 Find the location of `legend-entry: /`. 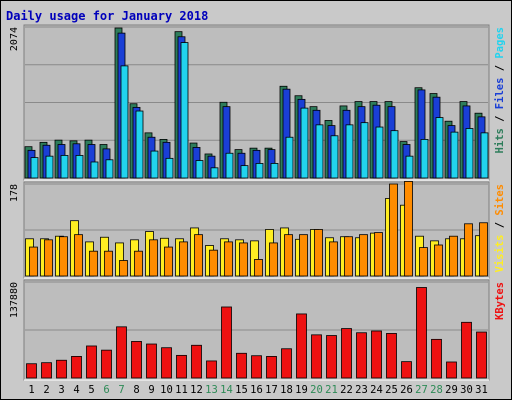

legend-entry: / is located at coordinates (500, 118).